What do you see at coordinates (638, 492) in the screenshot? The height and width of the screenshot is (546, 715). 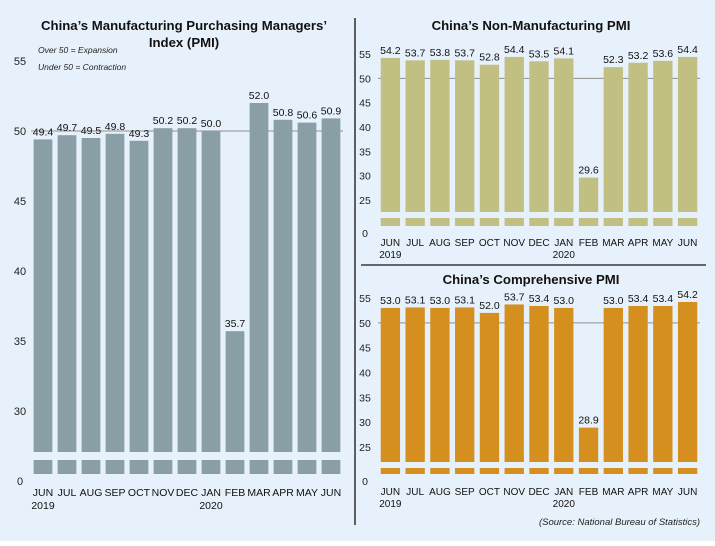 I see `x-tick-label: APR` at bounding box center [638, 492].